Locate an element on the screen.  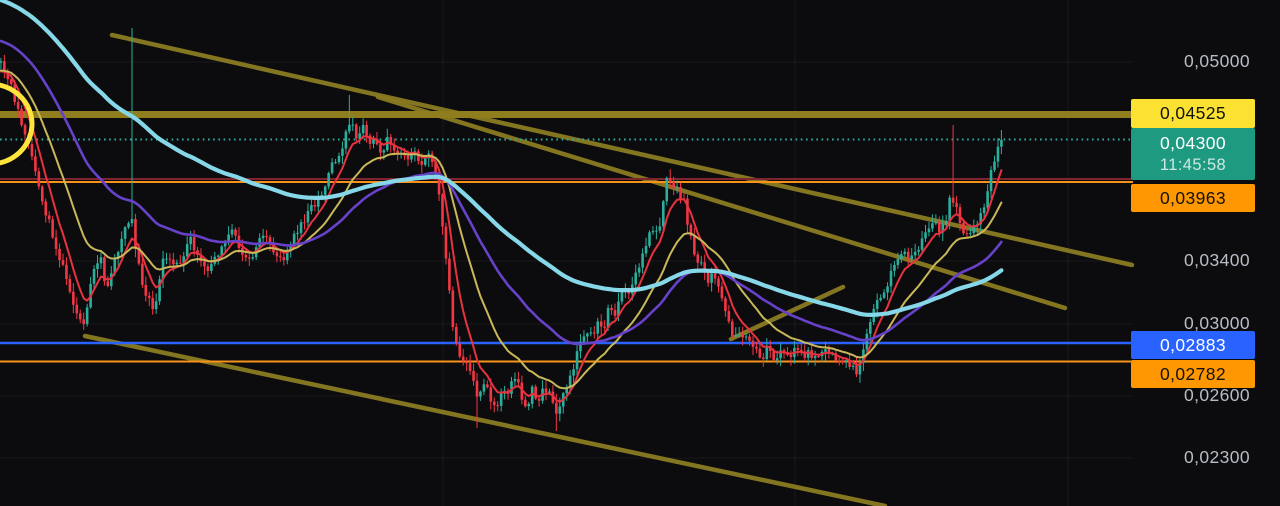
yellow-circle is located at coordinates (17, 124).